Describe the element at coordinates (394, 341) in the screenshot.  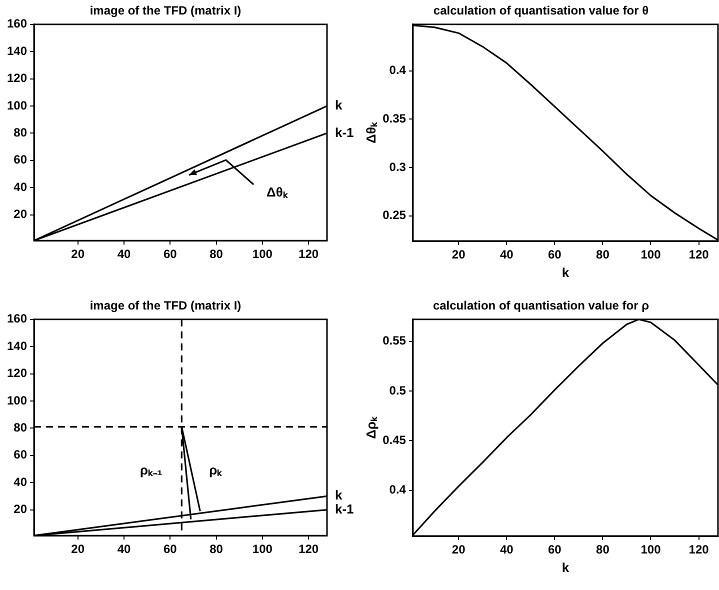
I see `y-tick-label: 0.55` at that location.